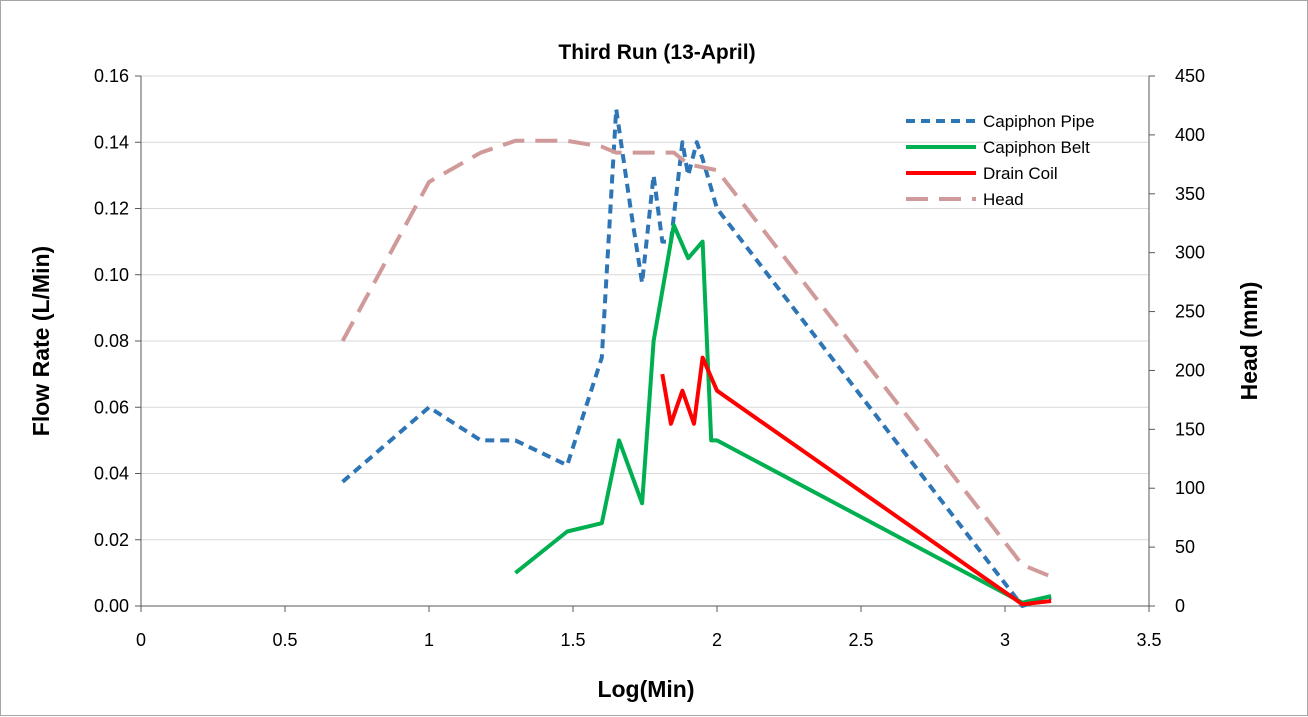 This screenshot has height=717, width=1308. What do you see at coordinates (1190, 194) in the screenshot?
I see `y2-tick-label: 350` at bounding box center [1190, 194].